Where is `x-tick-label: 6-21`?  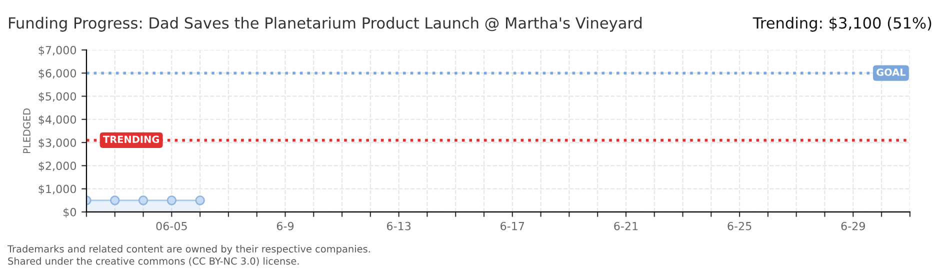
x-tick-label: 6-21 is located at coordinates (626, 226).